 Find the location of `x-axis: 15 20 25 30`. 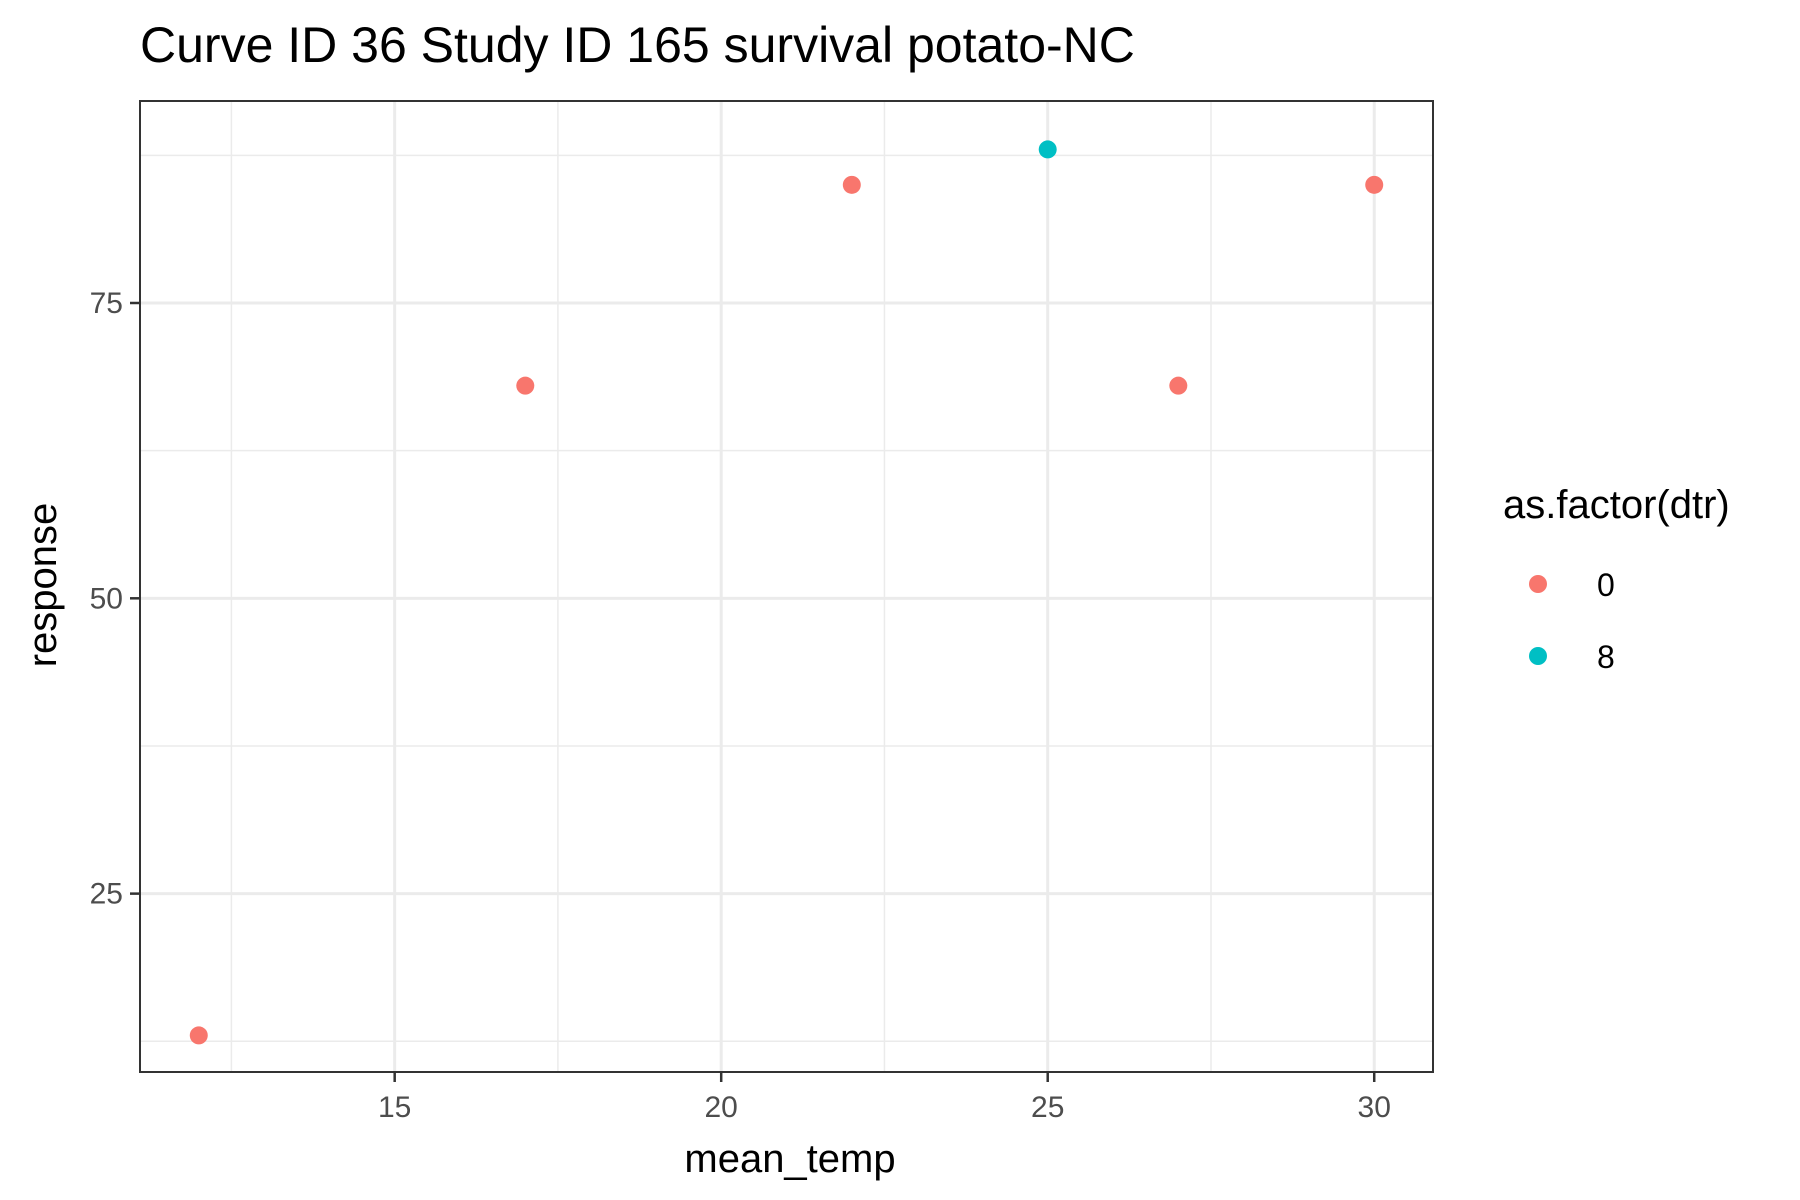

x-axis: 15 20 25 30 is located at coordinates (884, 1098).